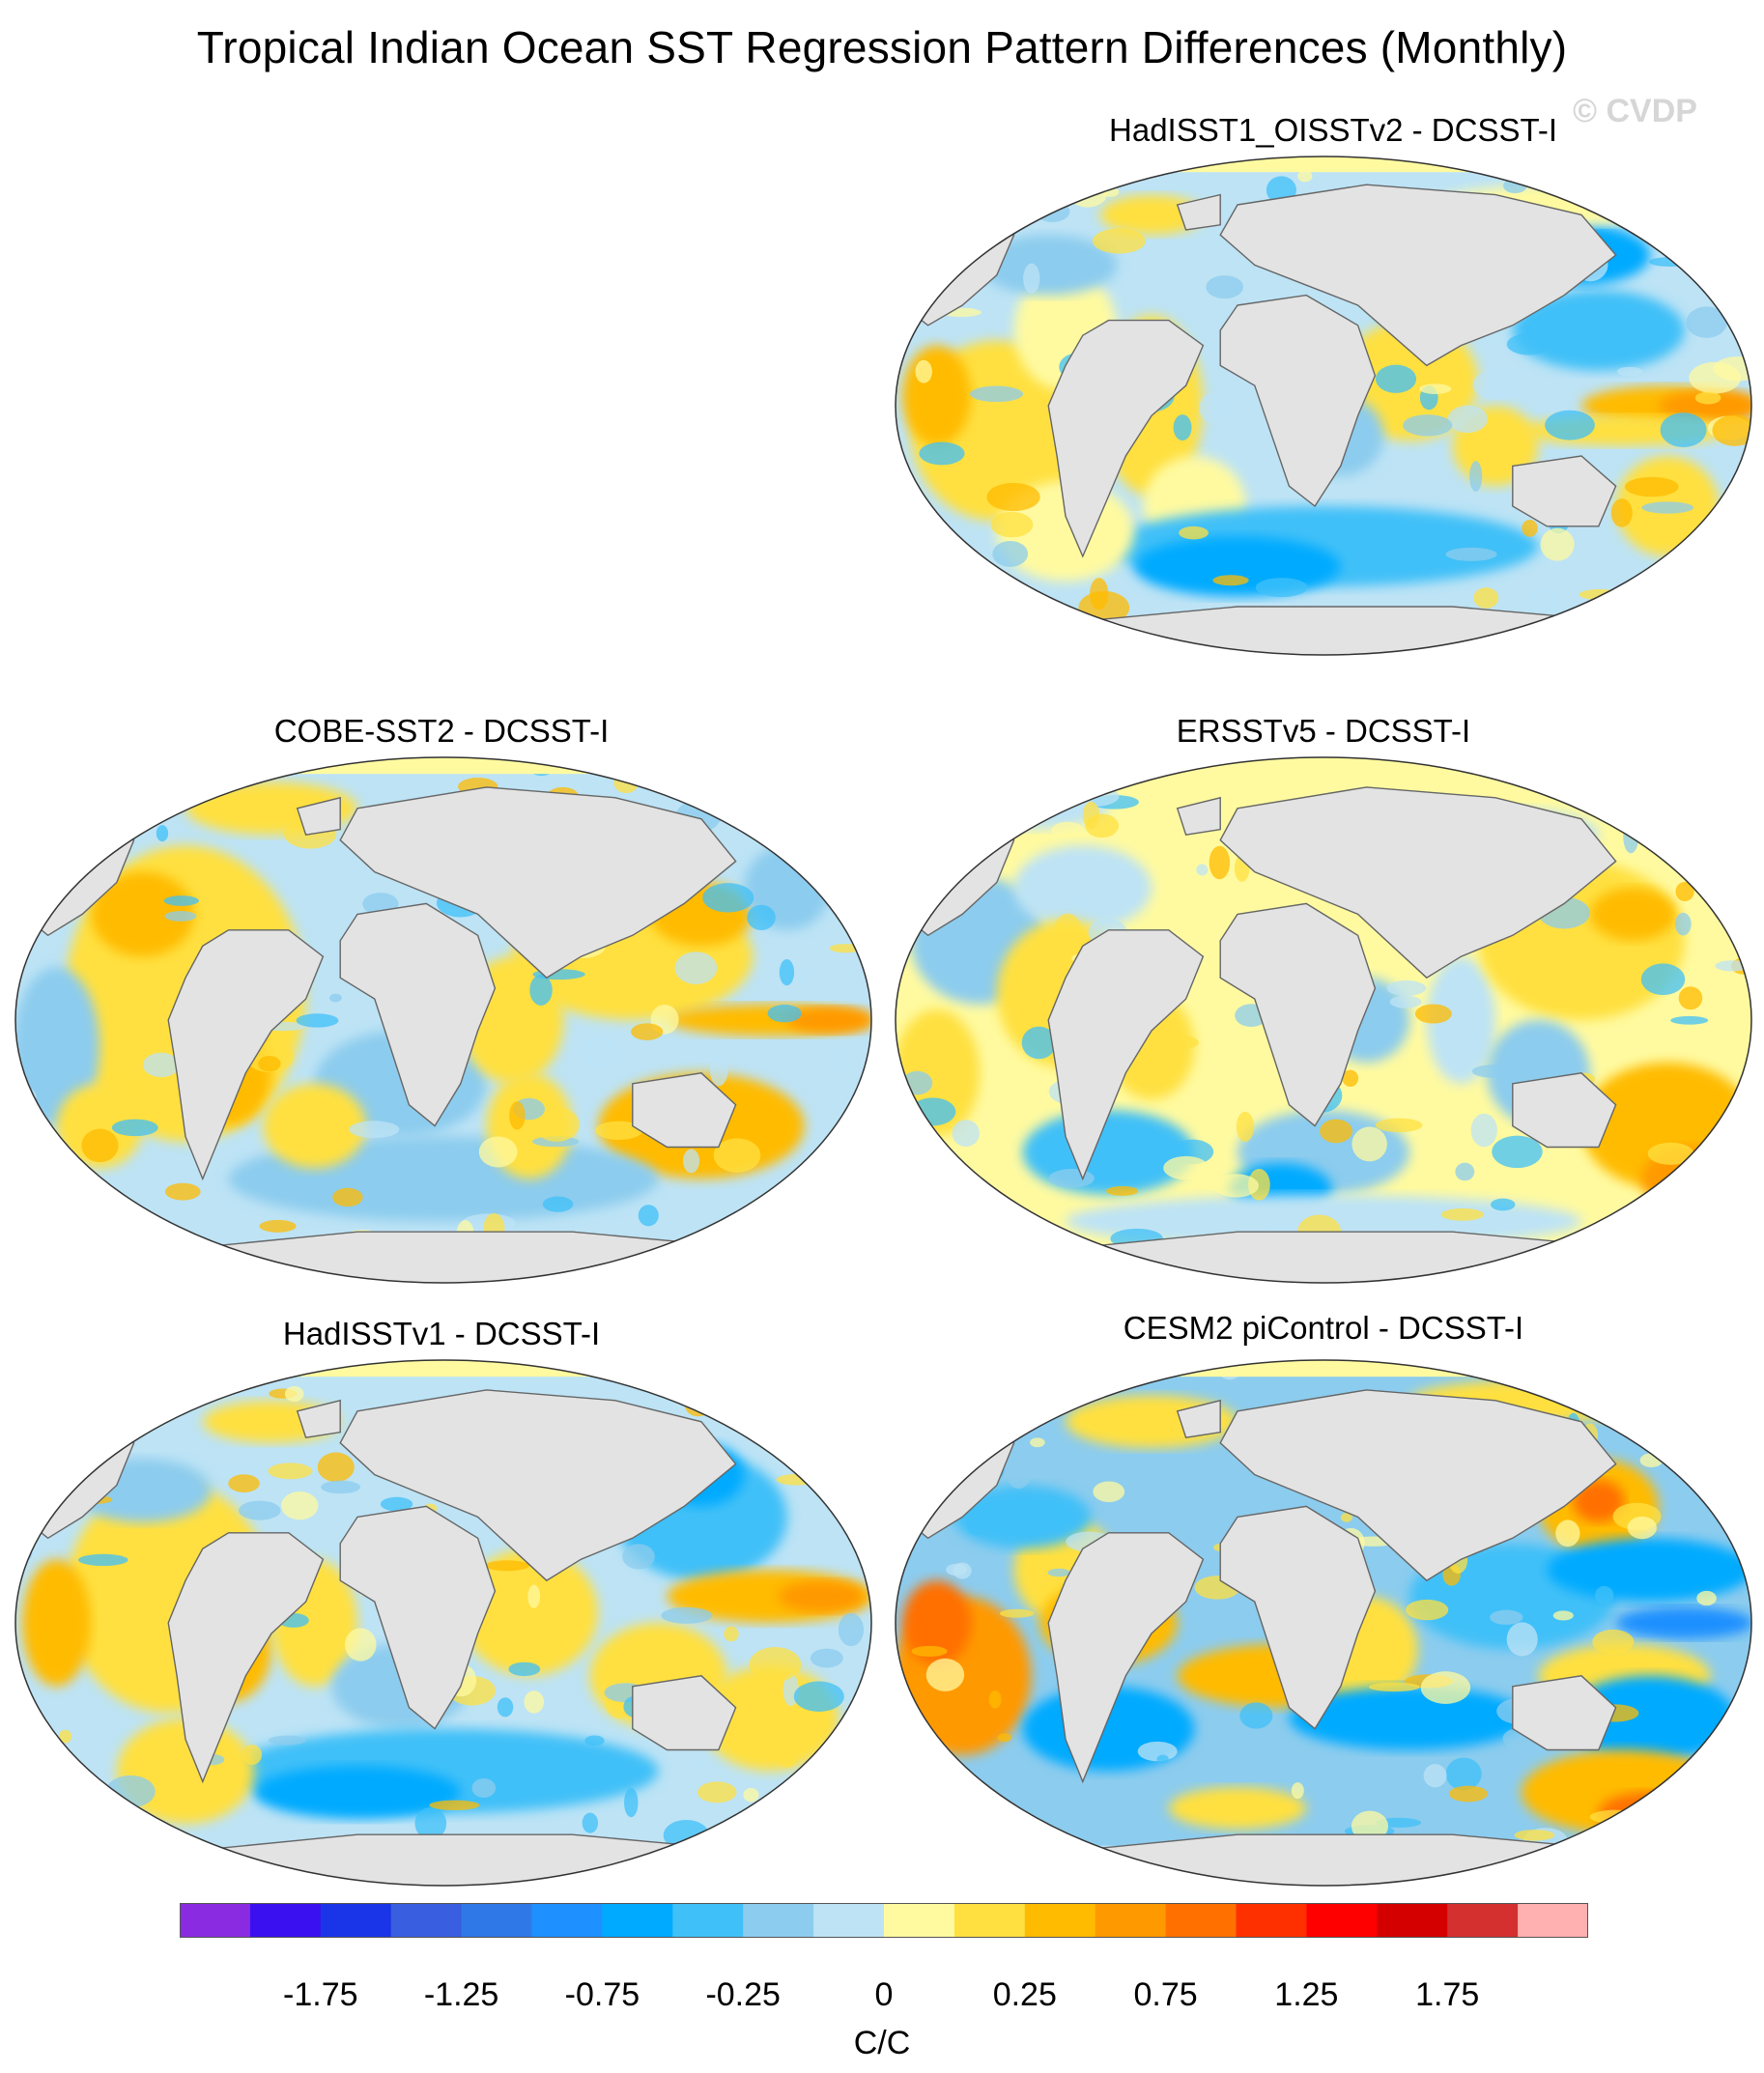  Describe the element at coordinates (1447, 1994) in the screenshot. I see `colorbar-tick-label: 1.75` at that location.